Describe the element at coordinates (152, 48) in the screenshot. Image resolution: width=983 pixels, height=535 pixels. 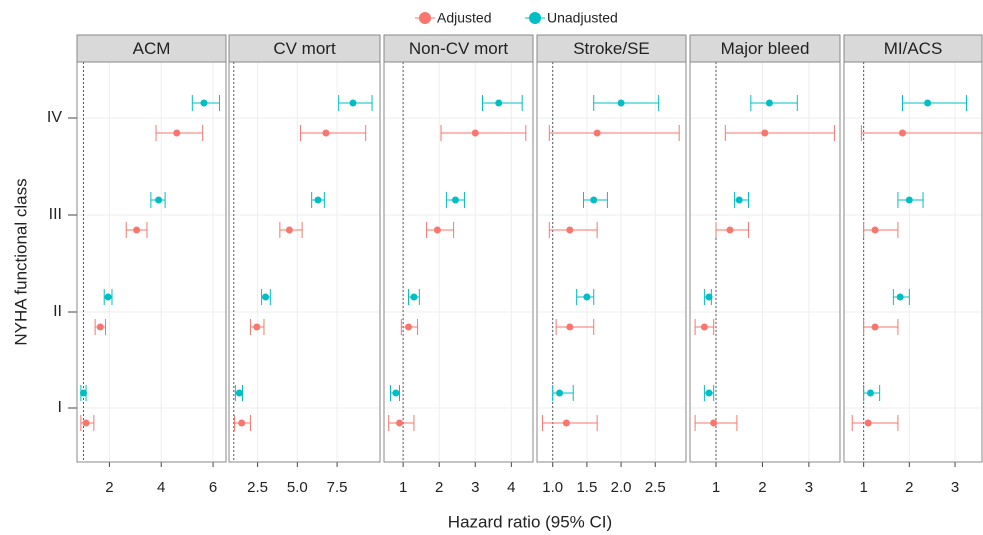
I see `strip-title: ACM` at that location.